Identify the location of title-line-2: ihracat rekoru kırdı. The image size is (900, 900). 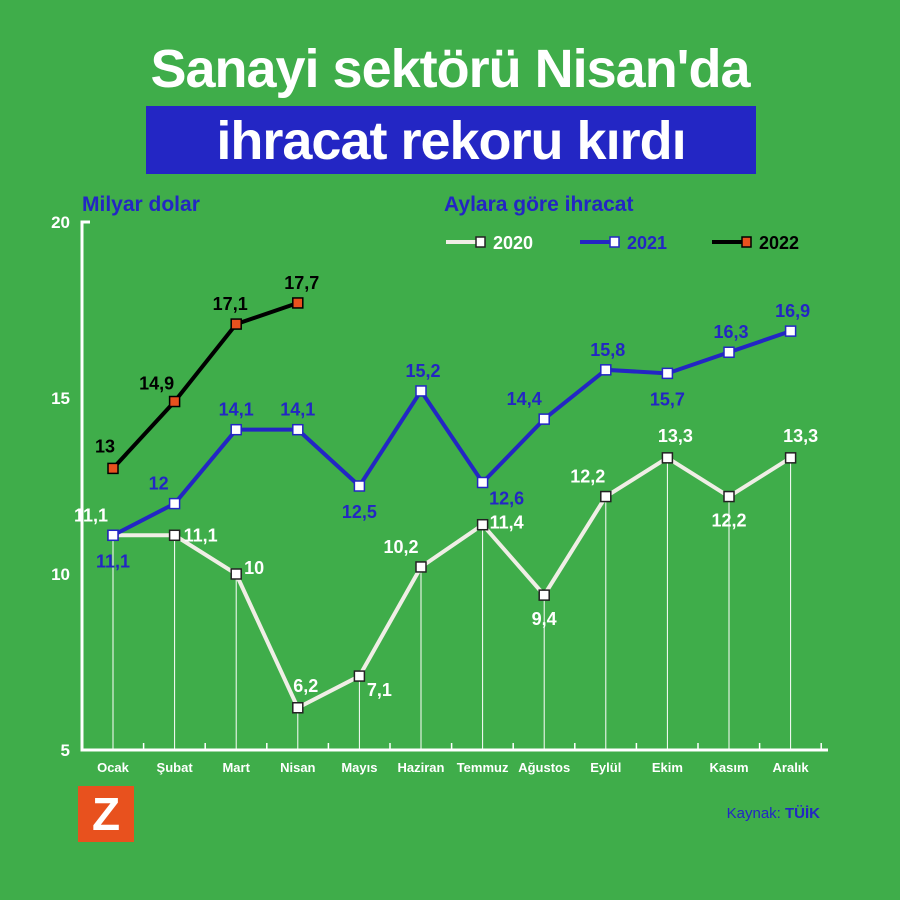
(451, 141).